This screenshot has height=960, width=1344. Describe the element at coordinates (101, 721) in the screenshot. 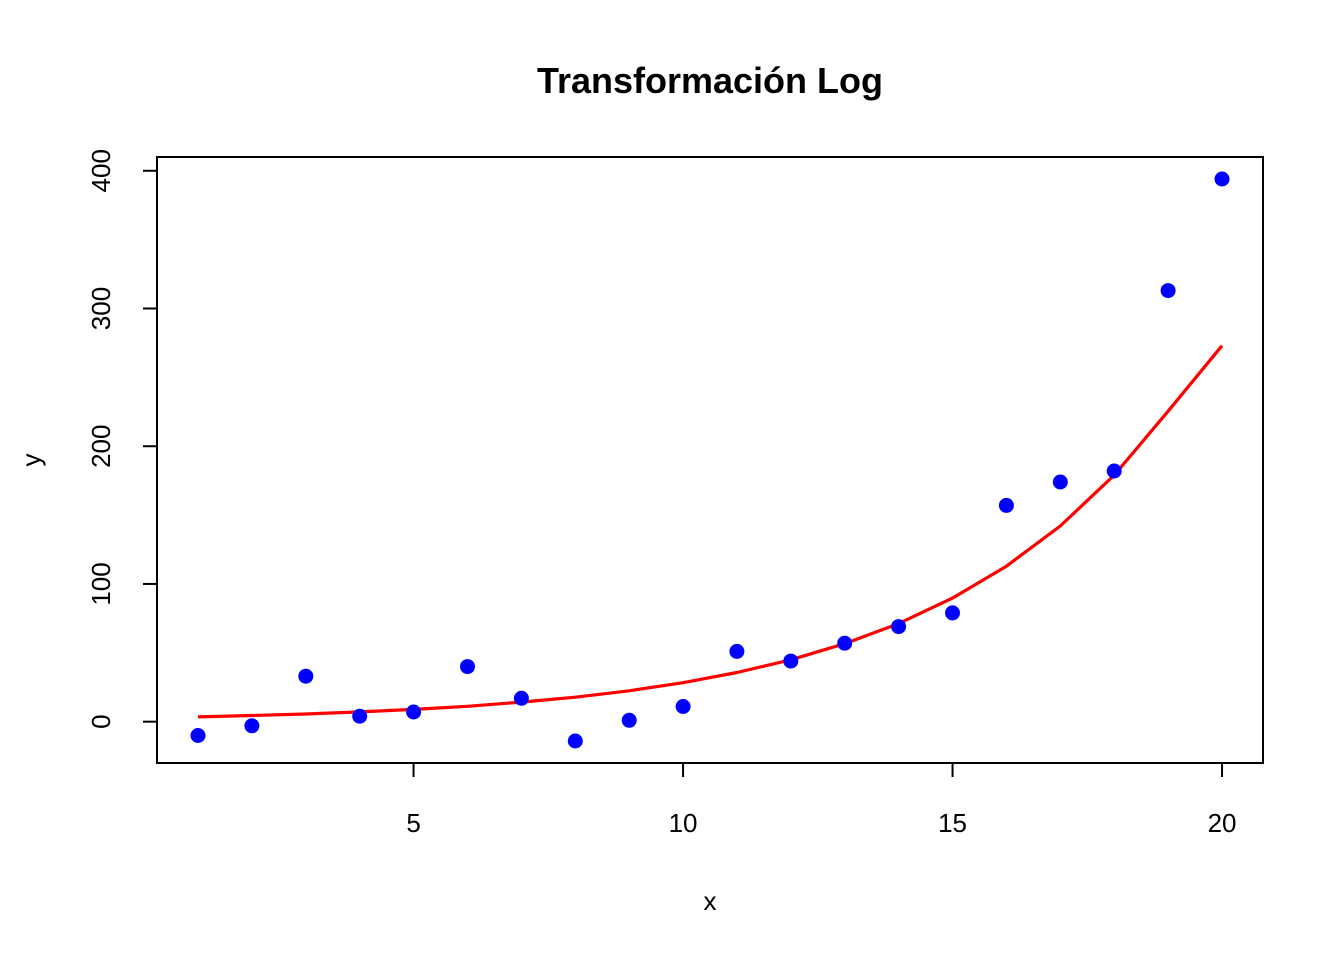

I see `y-tick-label: 0` at that location.